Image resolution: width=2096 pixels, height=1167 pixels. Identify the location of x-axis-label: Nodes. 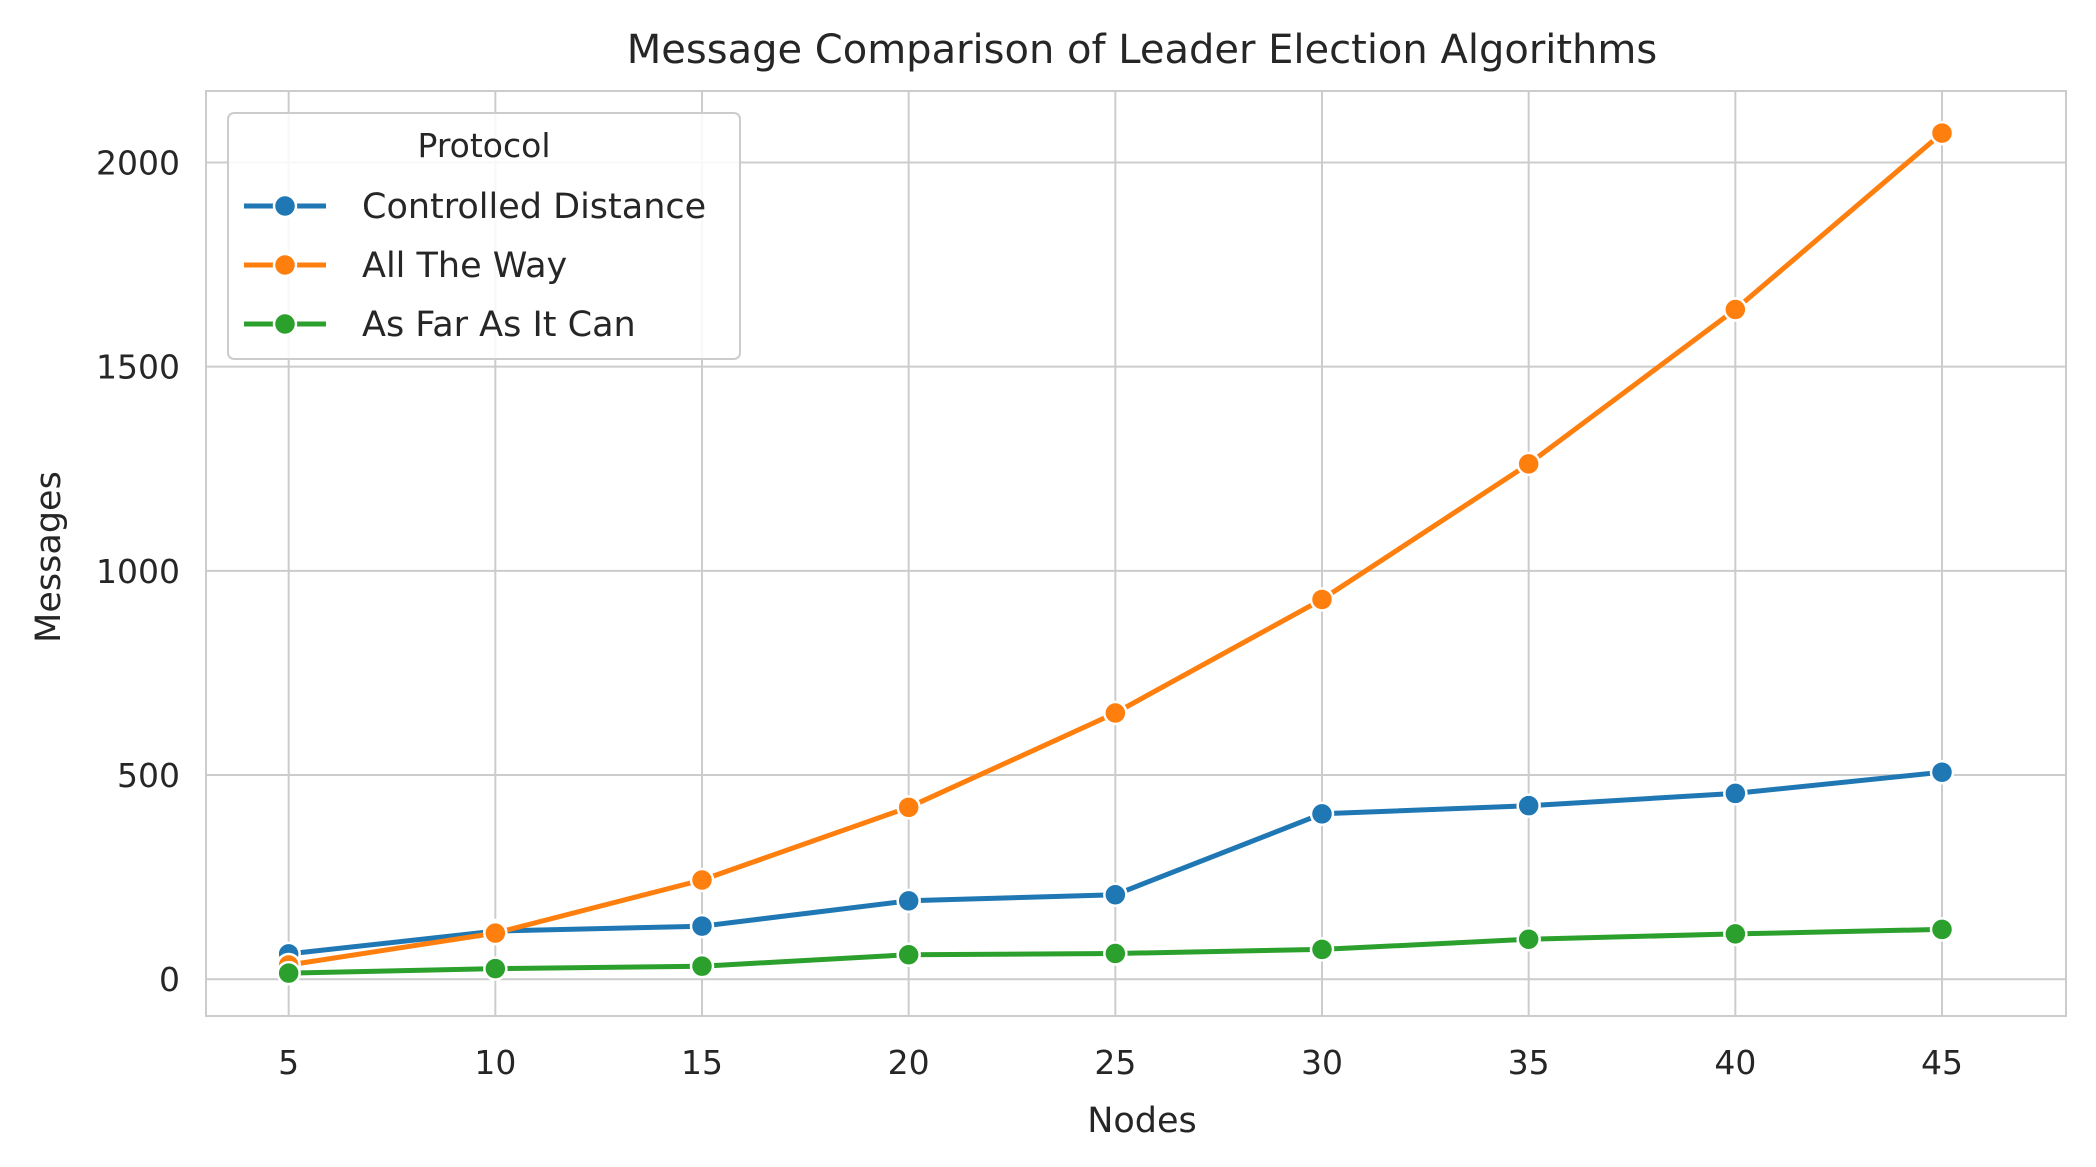
(1142, 1121).